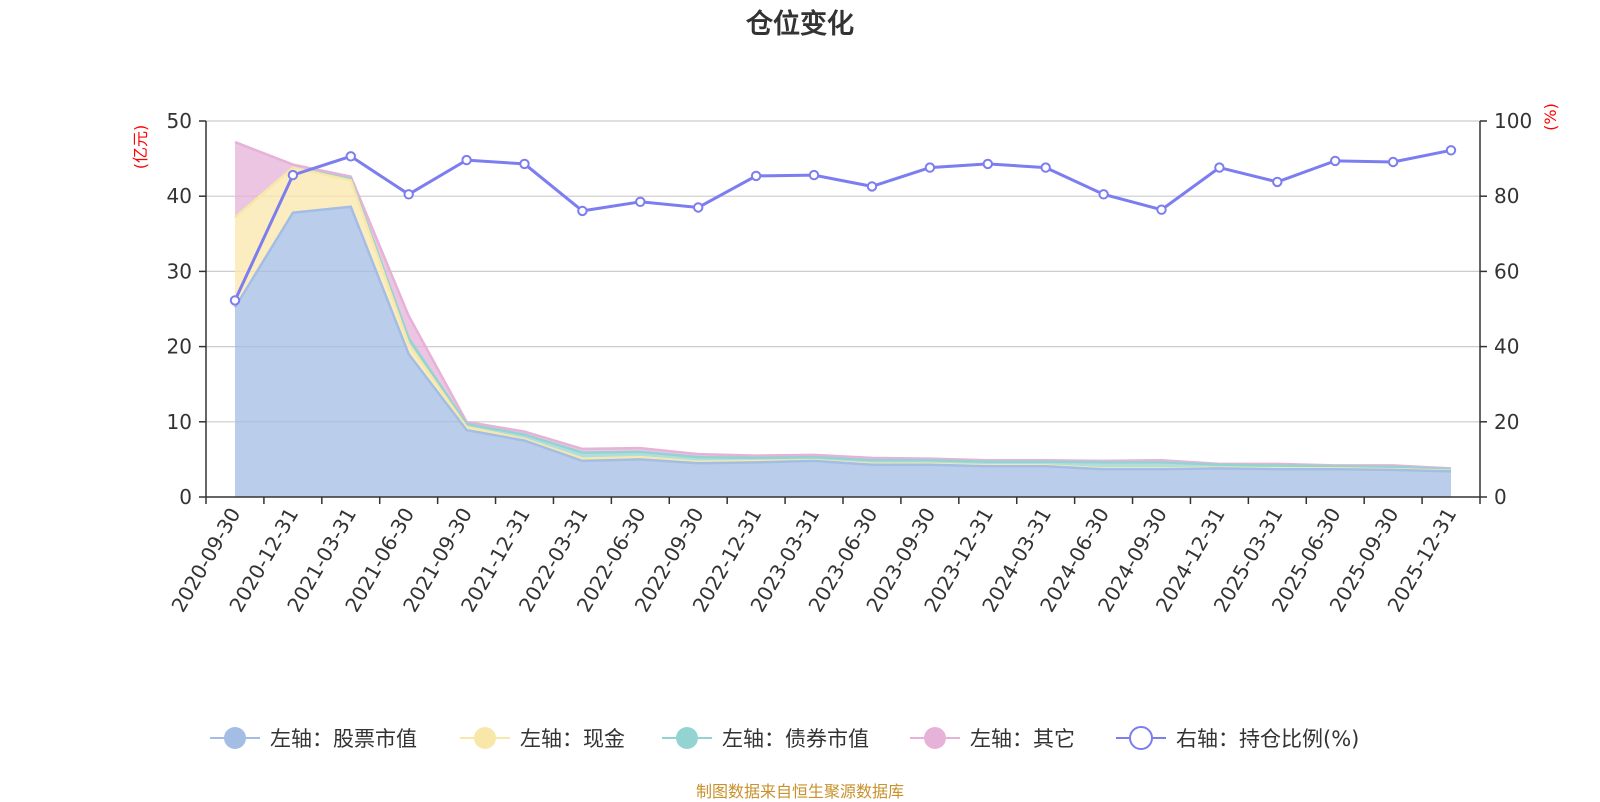  I want to click on left-tick-label: 20, so click(179, 347).